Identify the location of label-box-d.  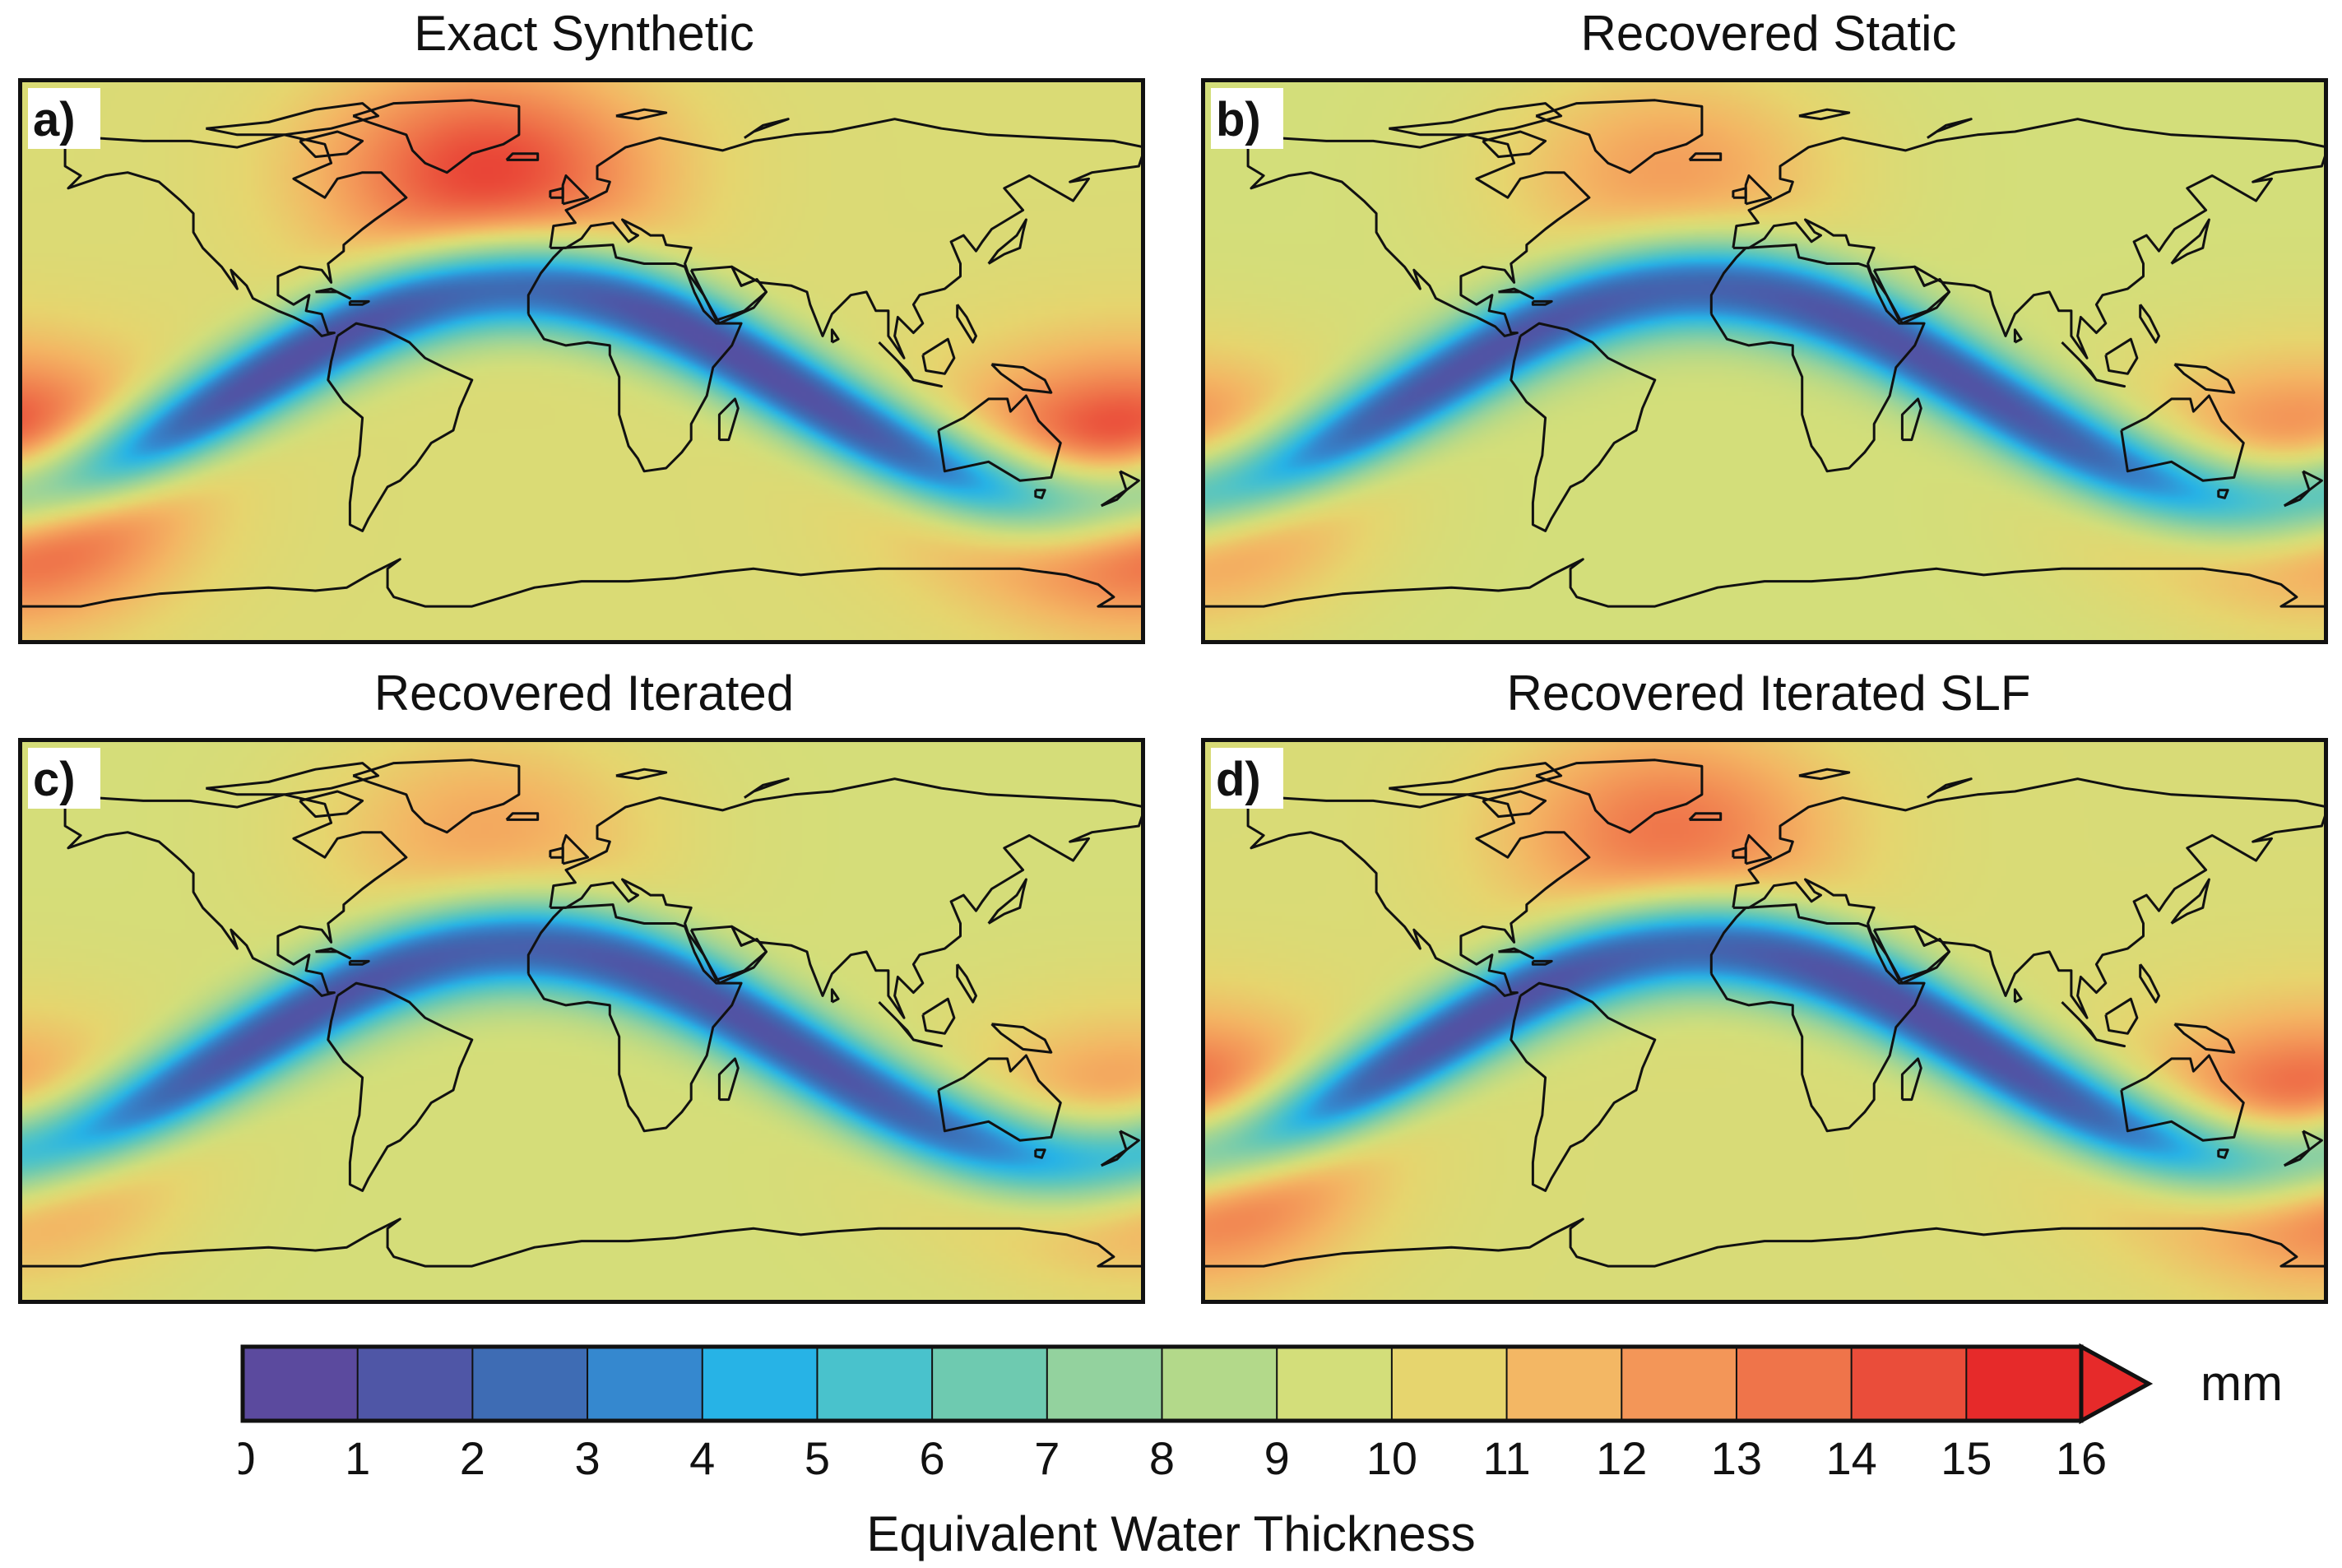
(1247, 778).